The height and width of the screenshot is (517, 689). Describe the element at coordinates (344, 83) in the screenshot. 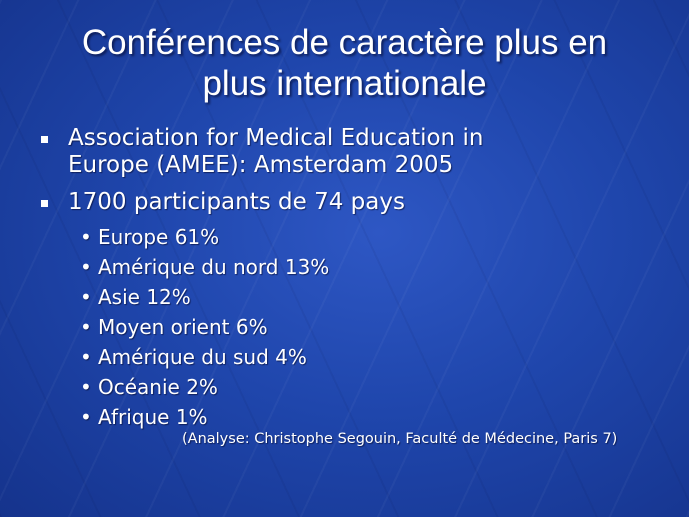

I see `slide-title-line-2: plus internationale` at that location.